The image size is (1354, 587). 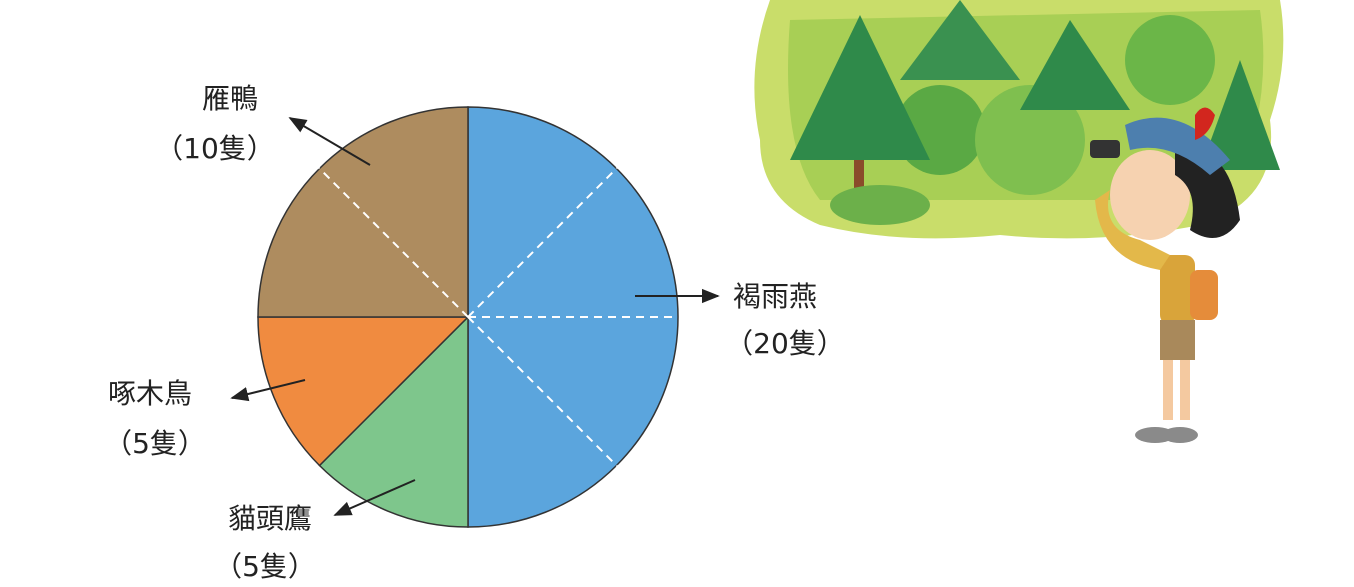 I want to click on category-label: 褐雨燕, so click(x=775, y=296).